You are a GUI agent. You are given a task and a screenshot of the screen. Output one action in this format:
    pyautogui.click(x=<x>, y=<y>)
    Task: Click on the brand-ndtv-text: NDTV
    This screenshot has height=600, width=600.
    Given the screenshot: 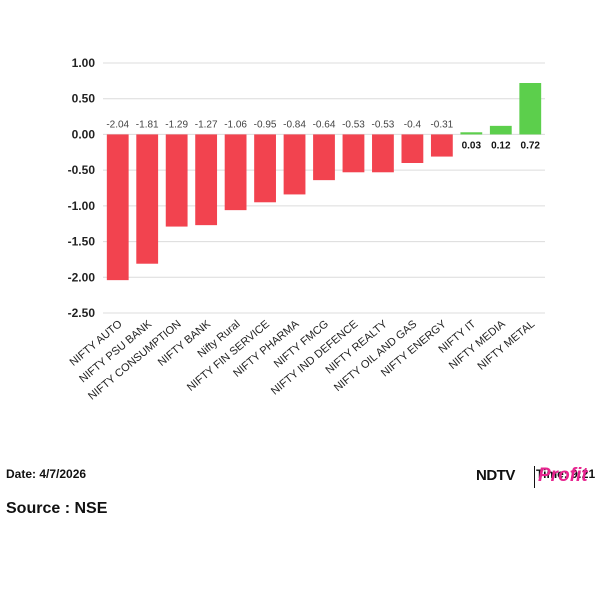 What is the action you would take?
    pyautogui.click(x=495, y=475)
    